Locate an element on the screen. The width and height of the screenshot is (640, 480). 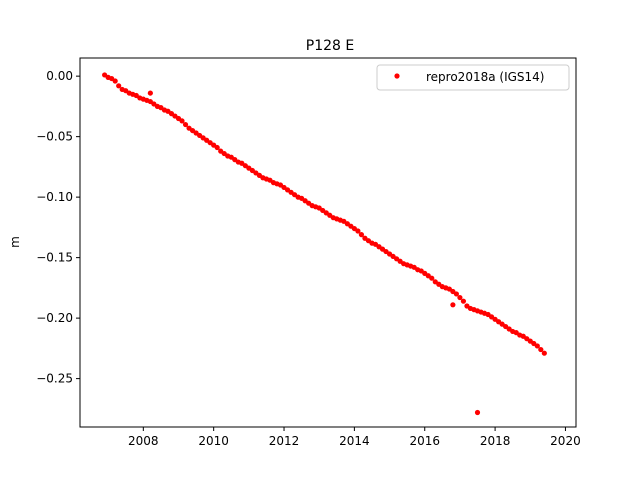
x-tick-label: 2010 is located at coordinates (213, 441).